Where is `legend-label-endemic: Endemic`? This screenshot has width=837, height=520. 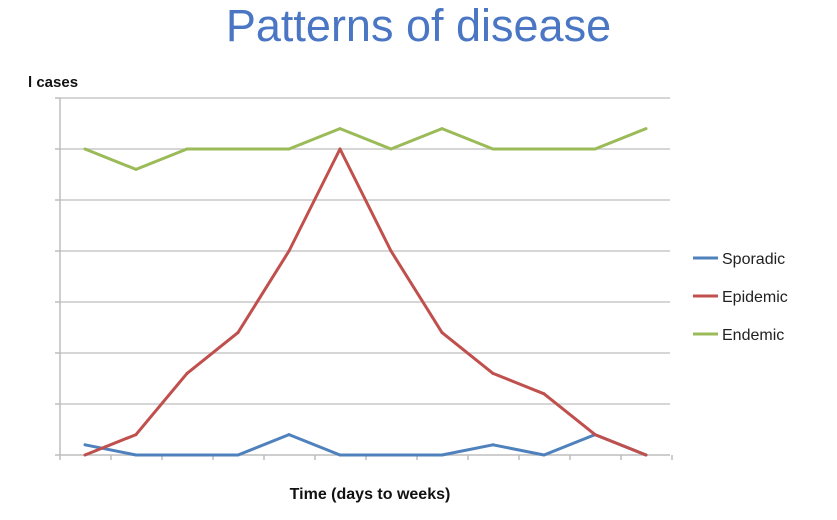 legend-label-endemic: Endemic is located at coordinates (753, 335).